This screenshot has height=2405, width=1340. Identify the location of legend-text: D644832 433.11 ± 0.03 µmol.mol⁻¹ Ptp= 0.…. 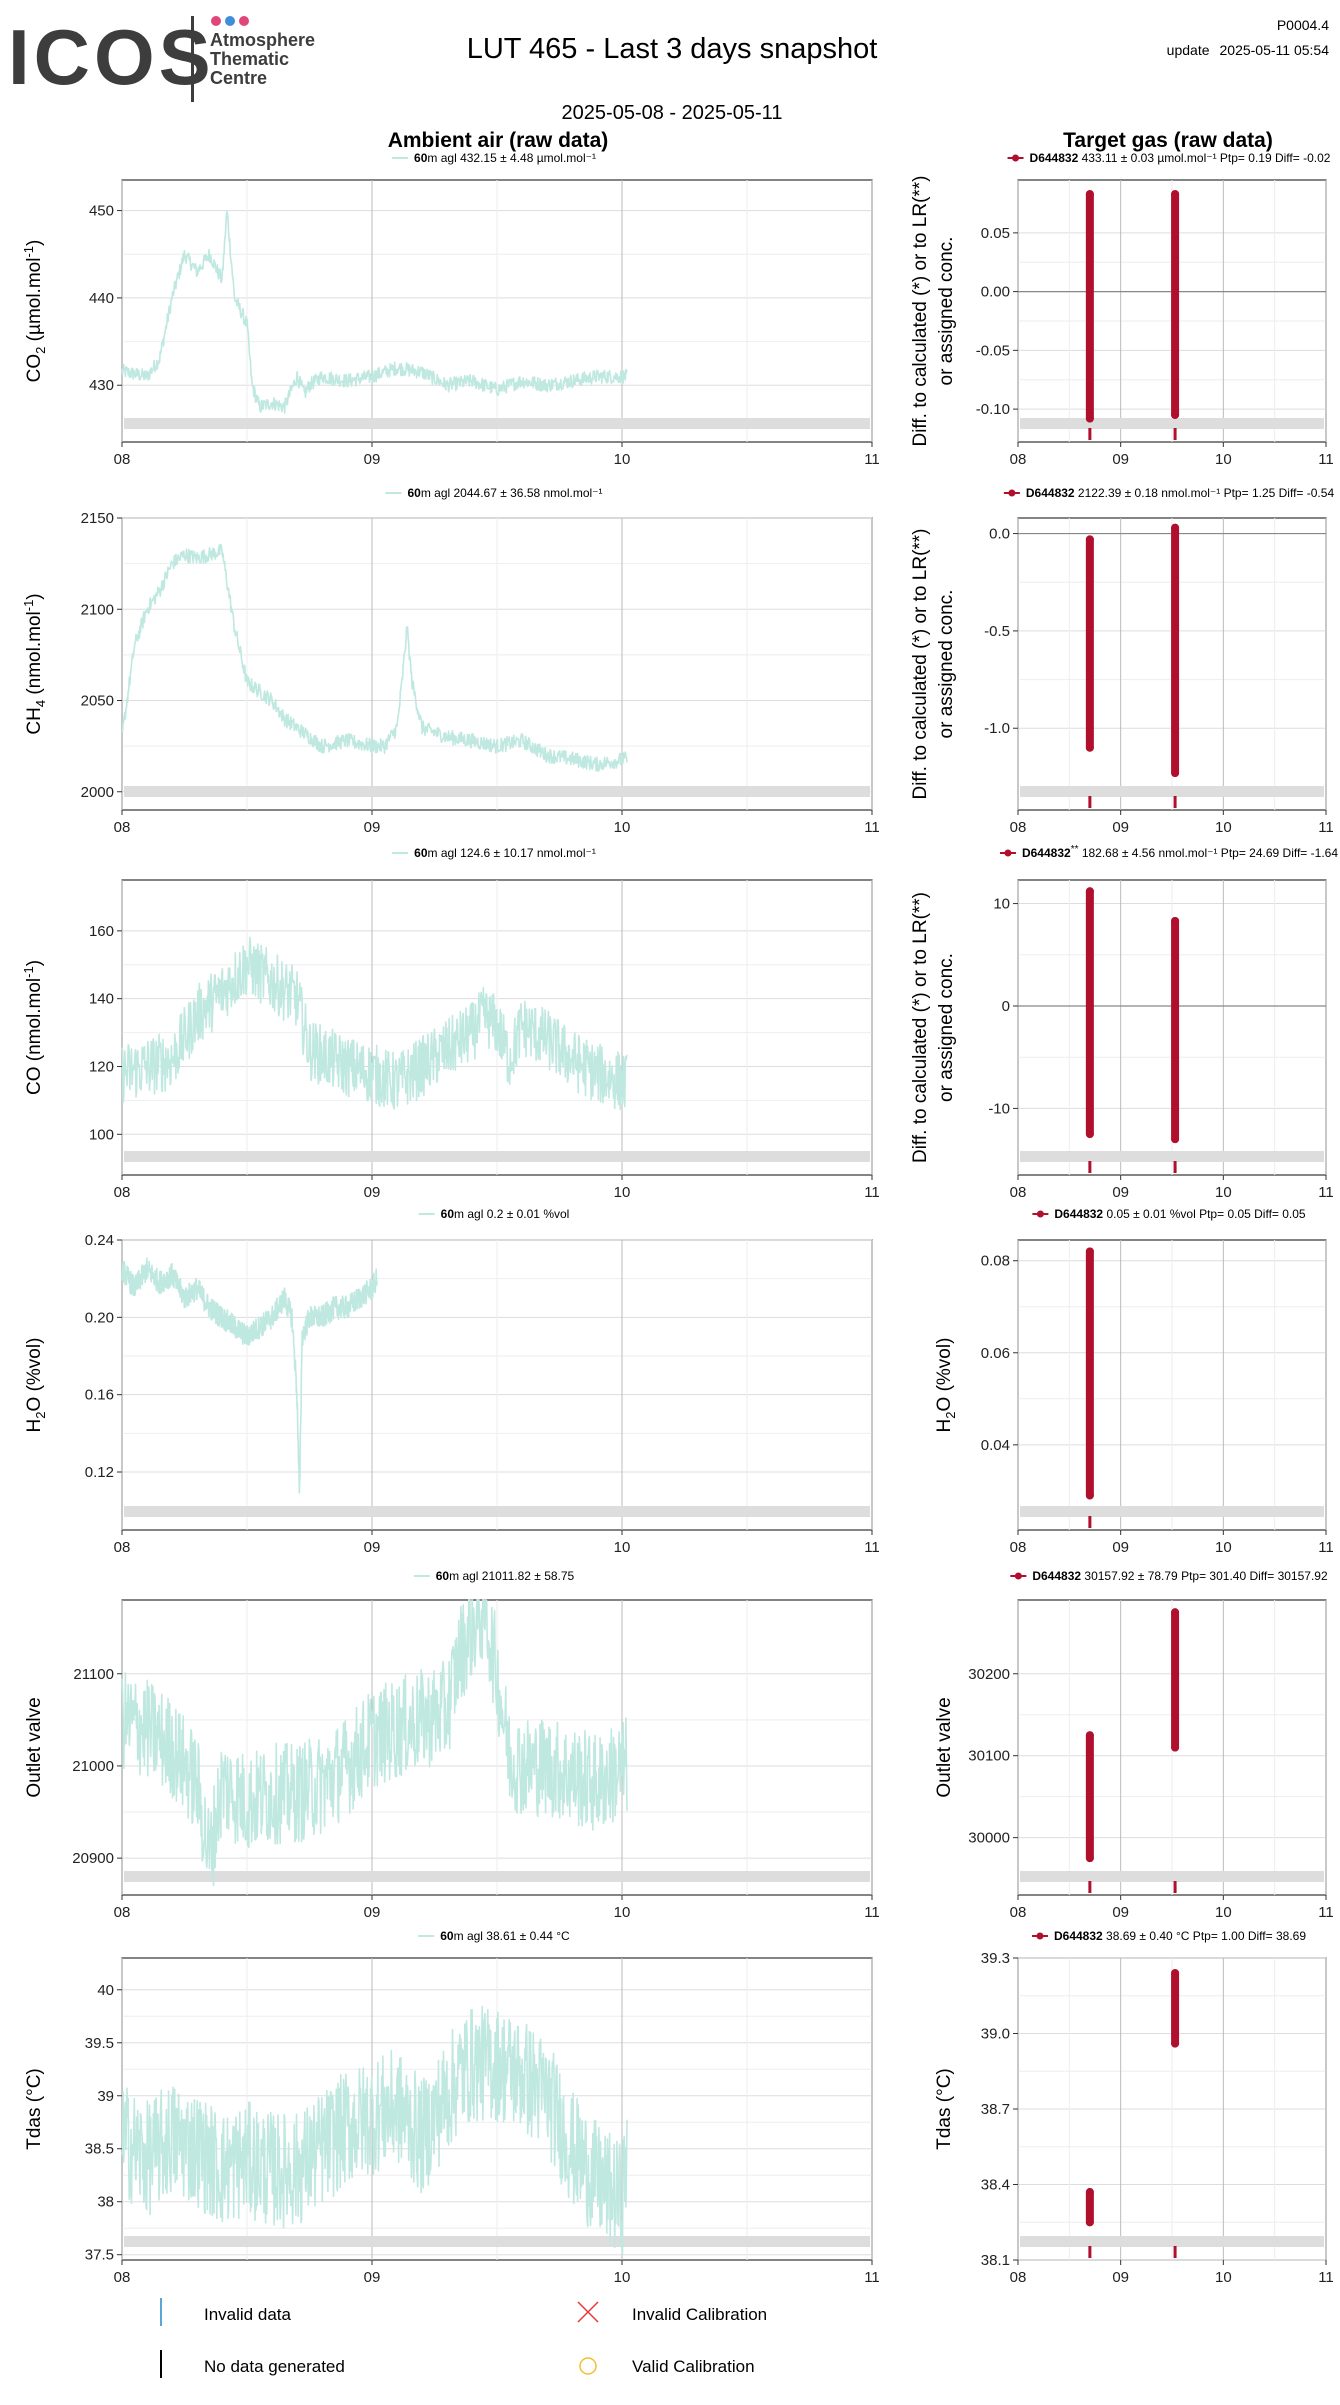
(1180, 158).